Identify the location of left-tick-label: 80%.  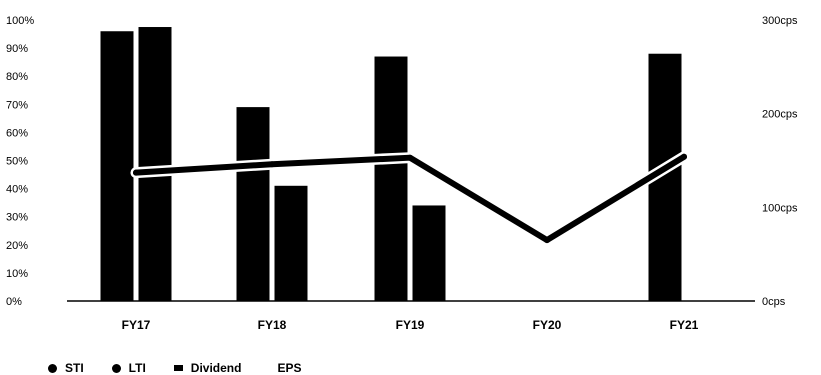
(17, 77).